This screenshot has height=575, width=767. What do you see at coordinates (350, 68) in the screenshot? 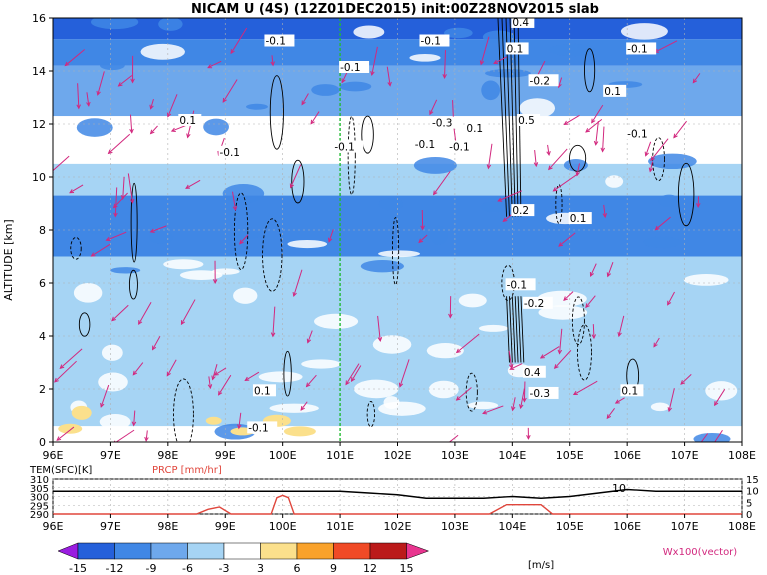
I see `contour-label: -0.1` at bounding box center [350, 68].